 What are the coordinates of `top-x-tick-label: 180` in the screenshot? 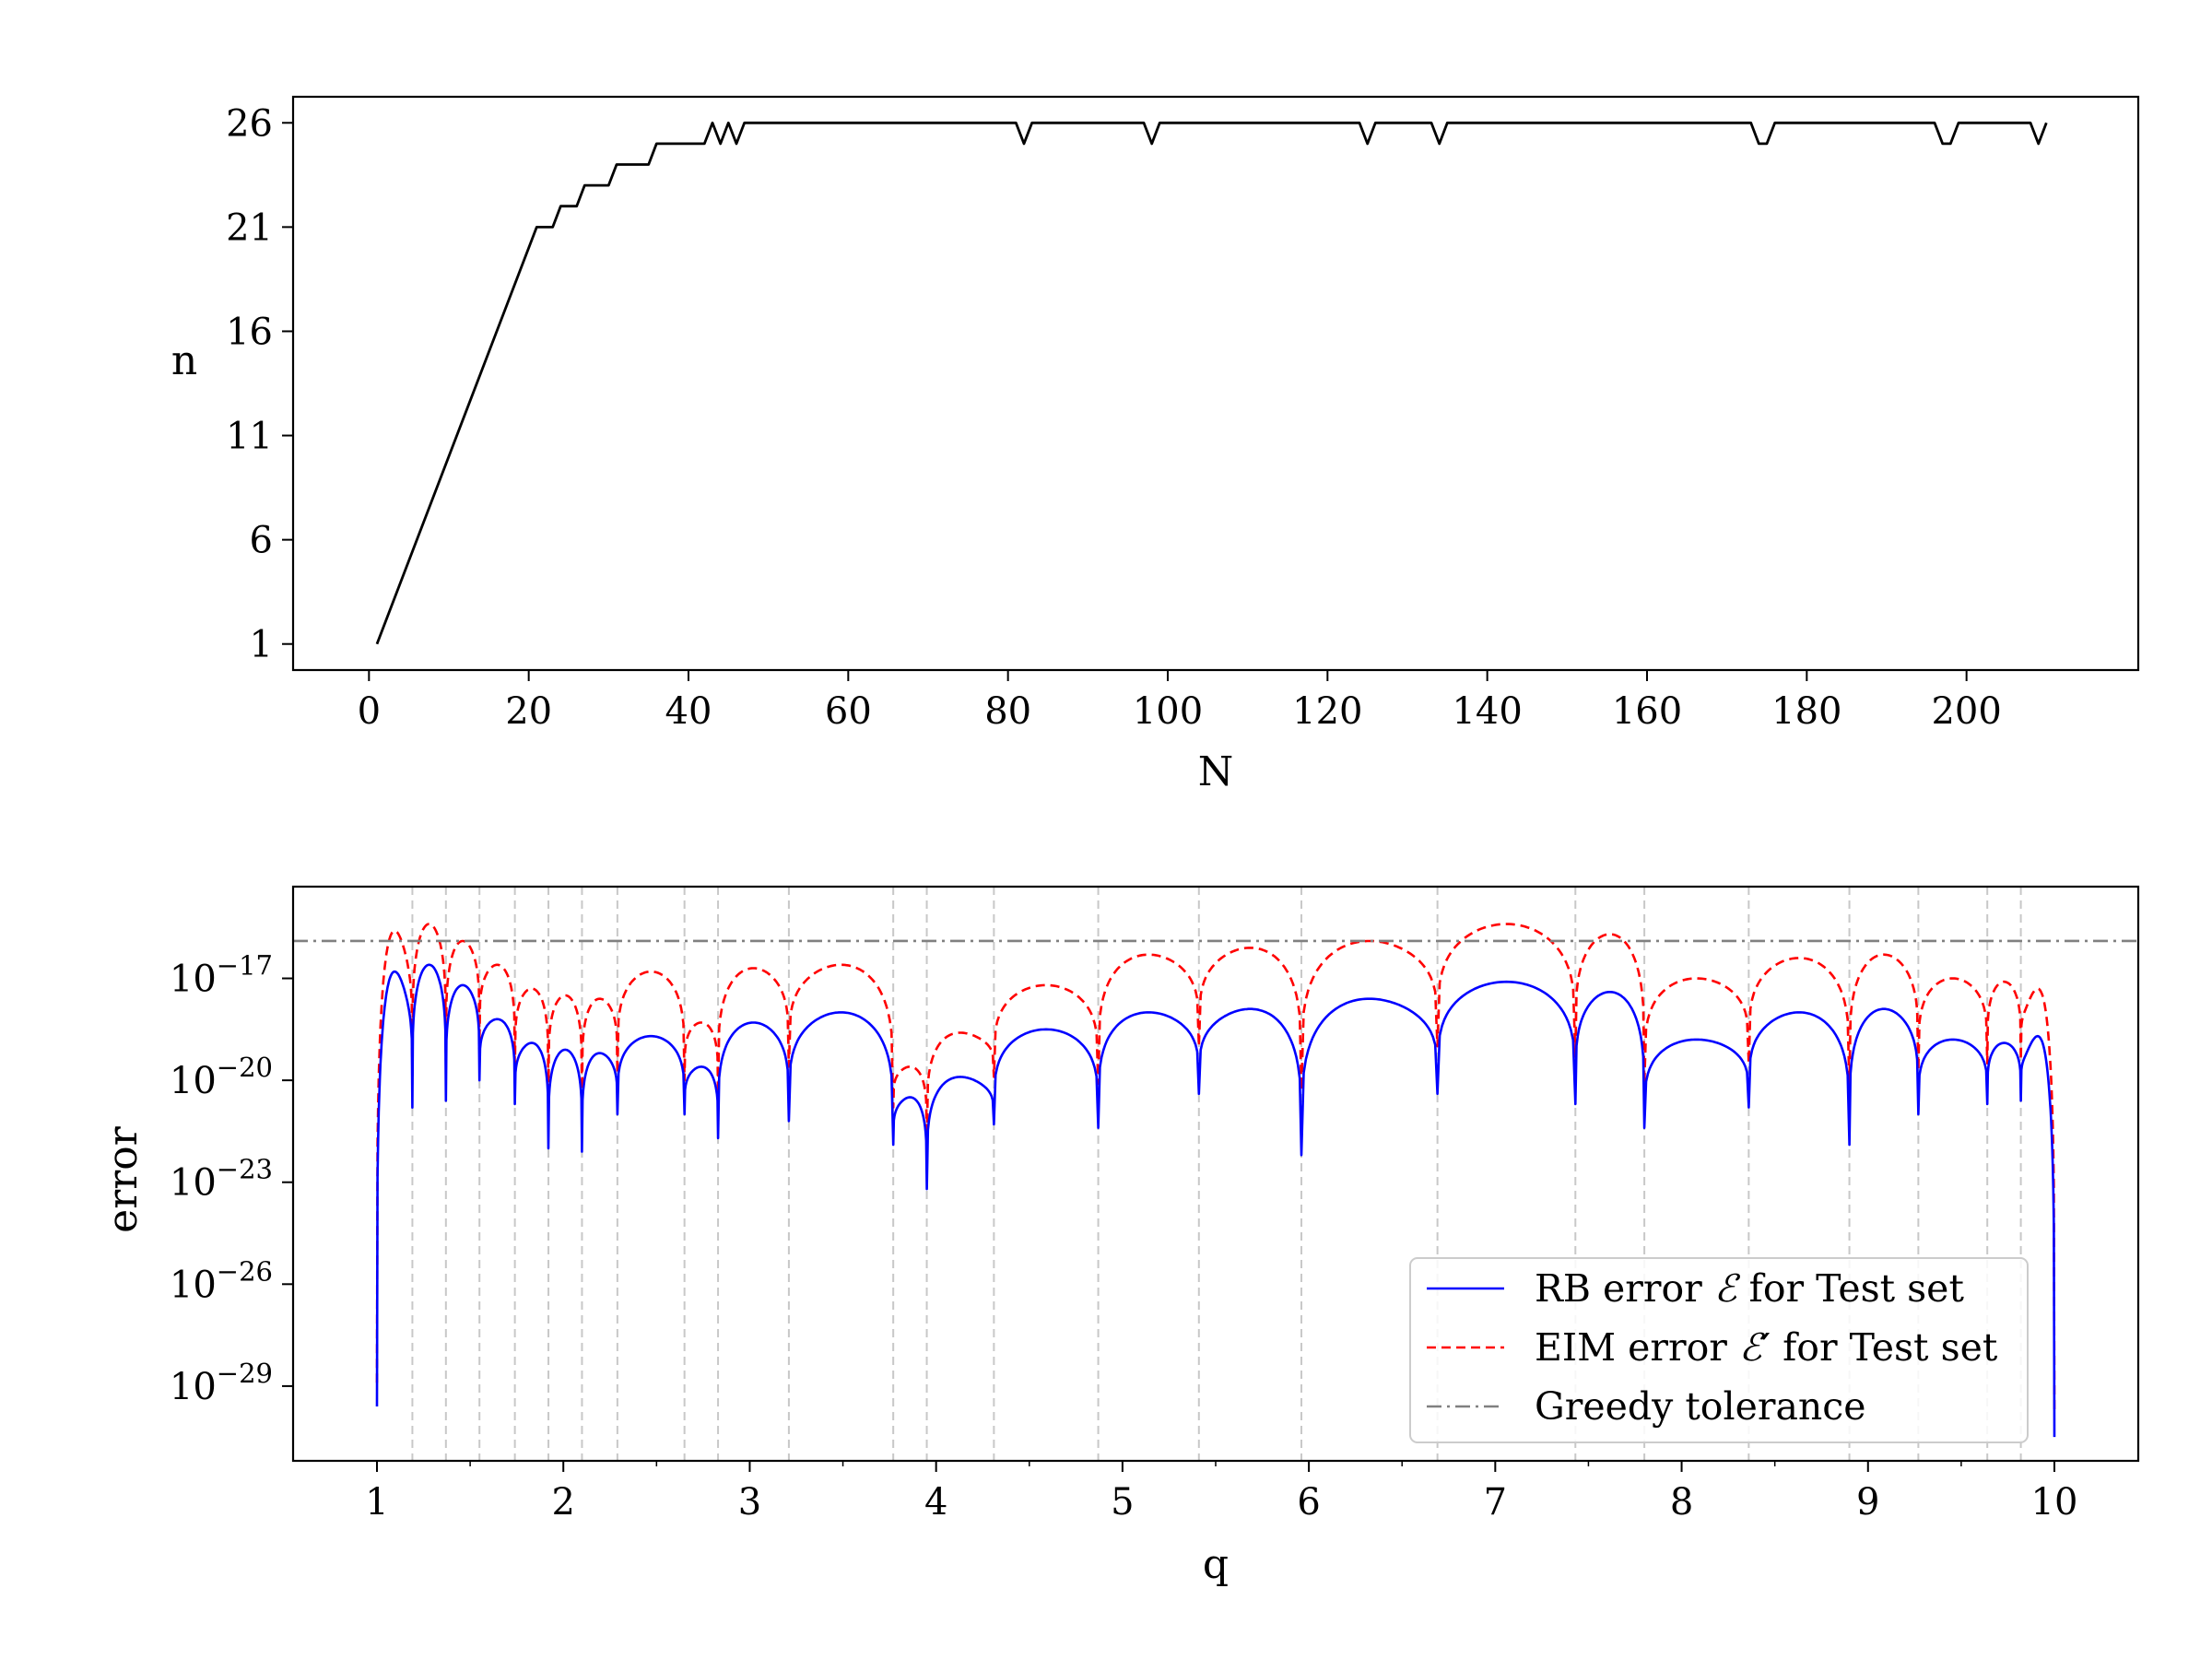 It's located at (1806, 711).